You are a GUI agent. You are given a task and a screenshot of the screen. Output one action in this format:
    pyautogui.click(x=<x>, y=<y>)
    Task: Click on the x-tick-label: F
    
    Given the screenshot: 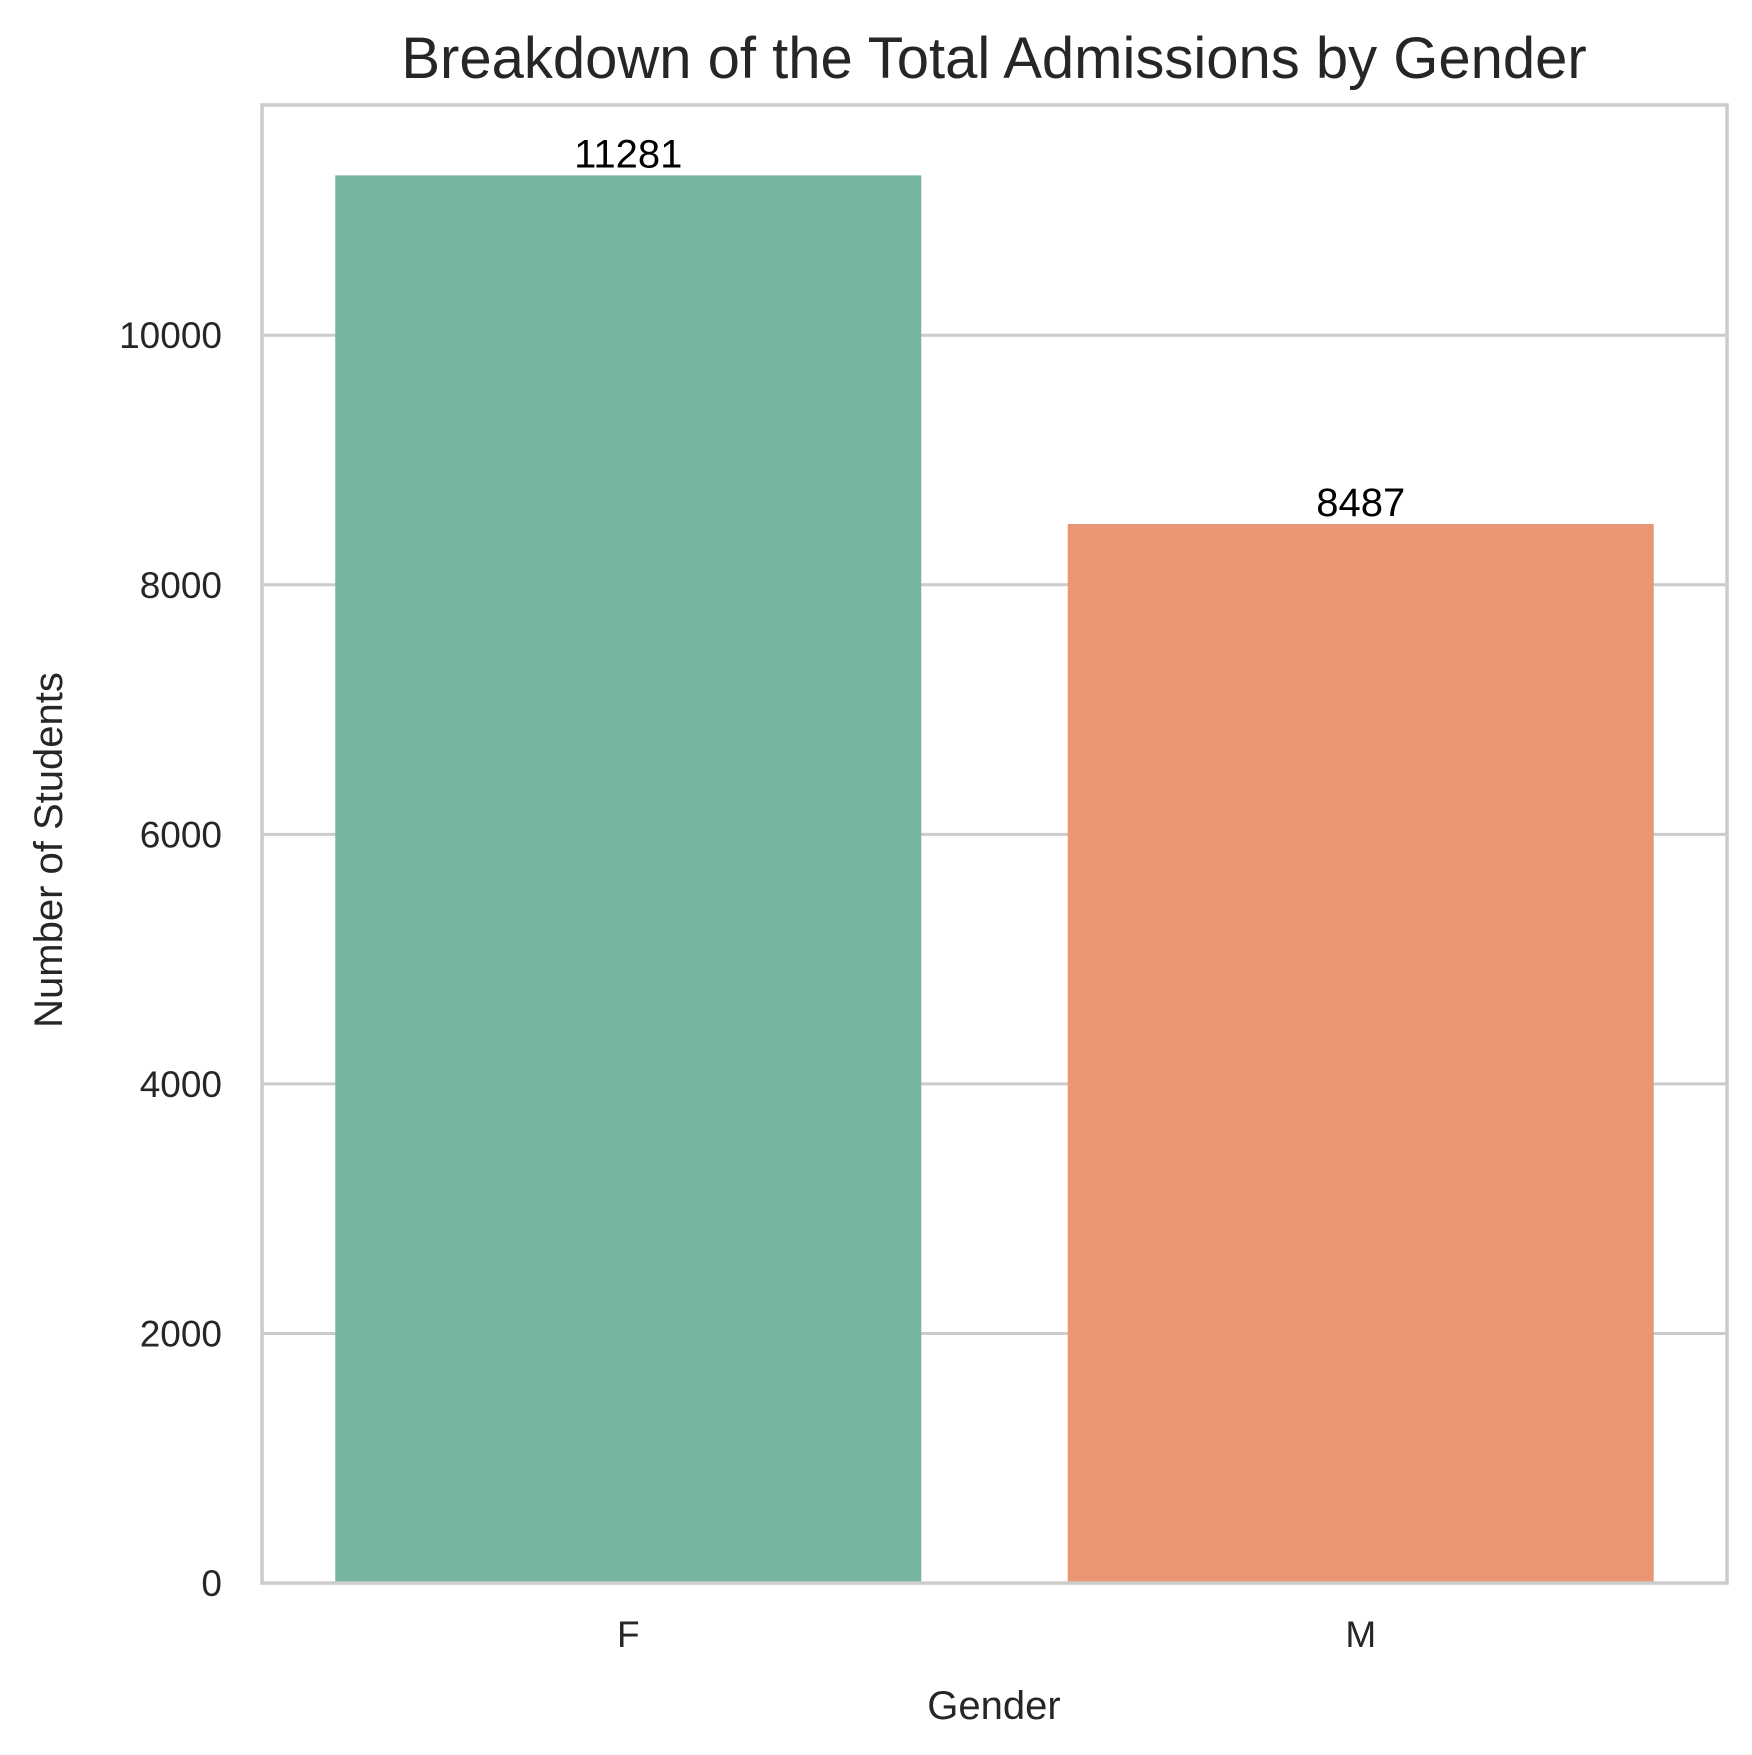 What is the action you would take?
    pyautogui.click(x=628, y=1634)
    